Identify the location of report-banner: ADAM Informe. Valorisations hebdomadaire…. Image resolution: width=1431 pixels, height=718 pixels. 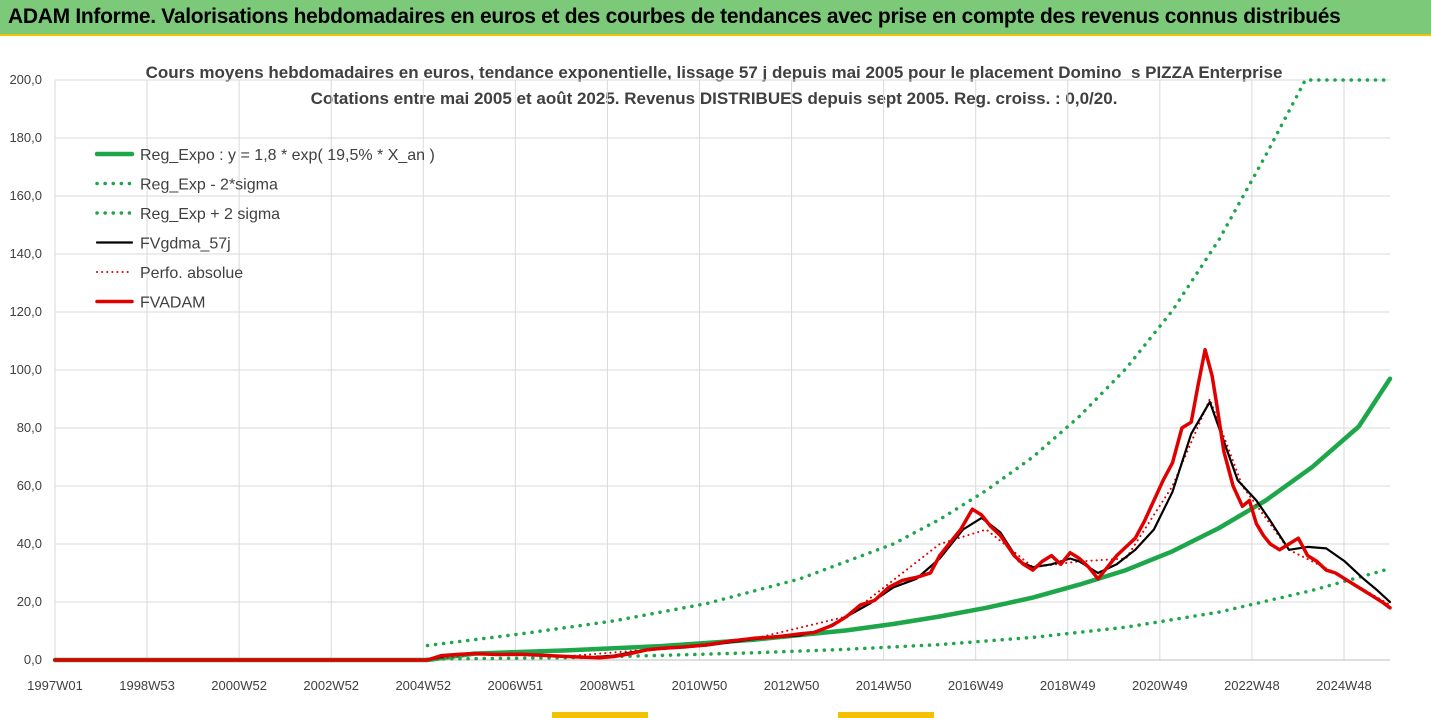
(715, 18).